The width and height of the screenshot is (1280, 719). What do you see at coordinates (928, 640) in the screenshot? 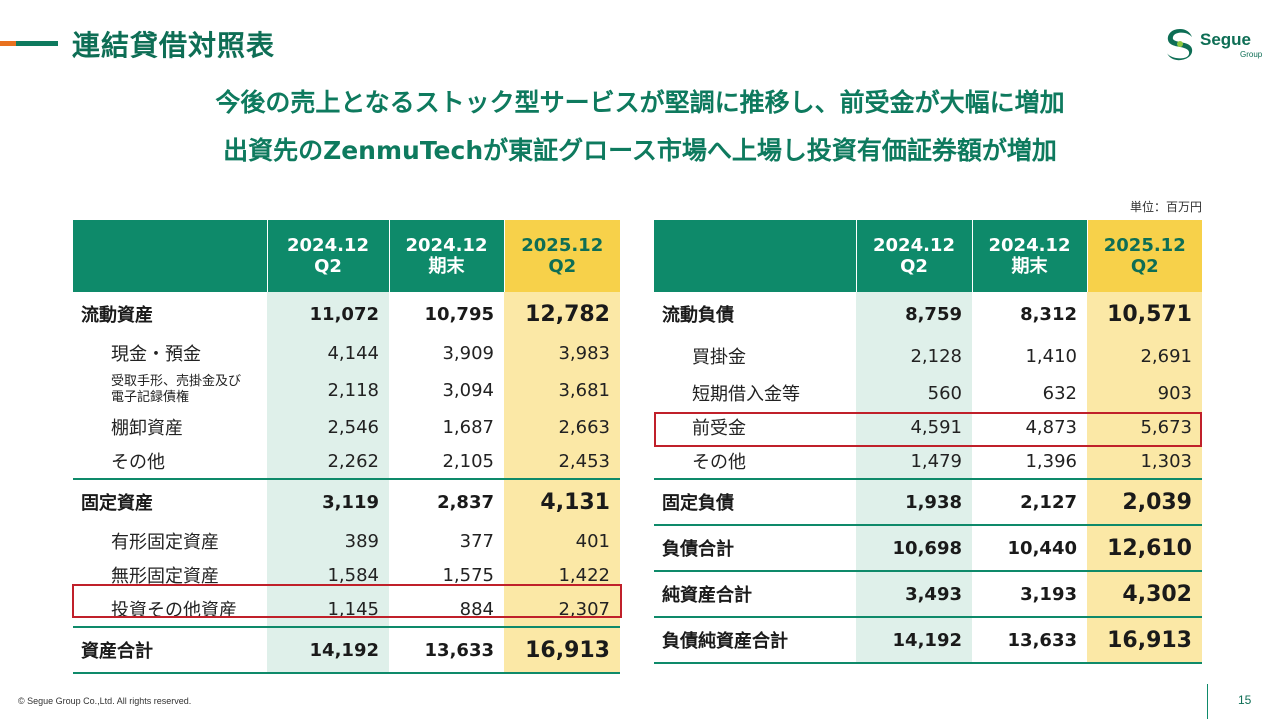
I see `table-row: 負債純資産合計 14,192 13,633 16,913` at bounding box center [928, 640].